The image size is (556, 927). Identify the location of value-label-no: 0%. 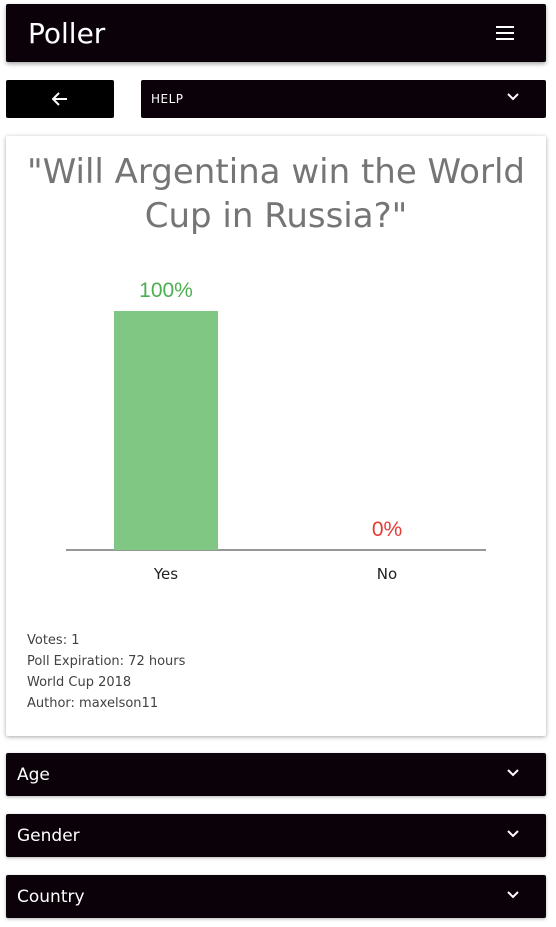
(387, 529).